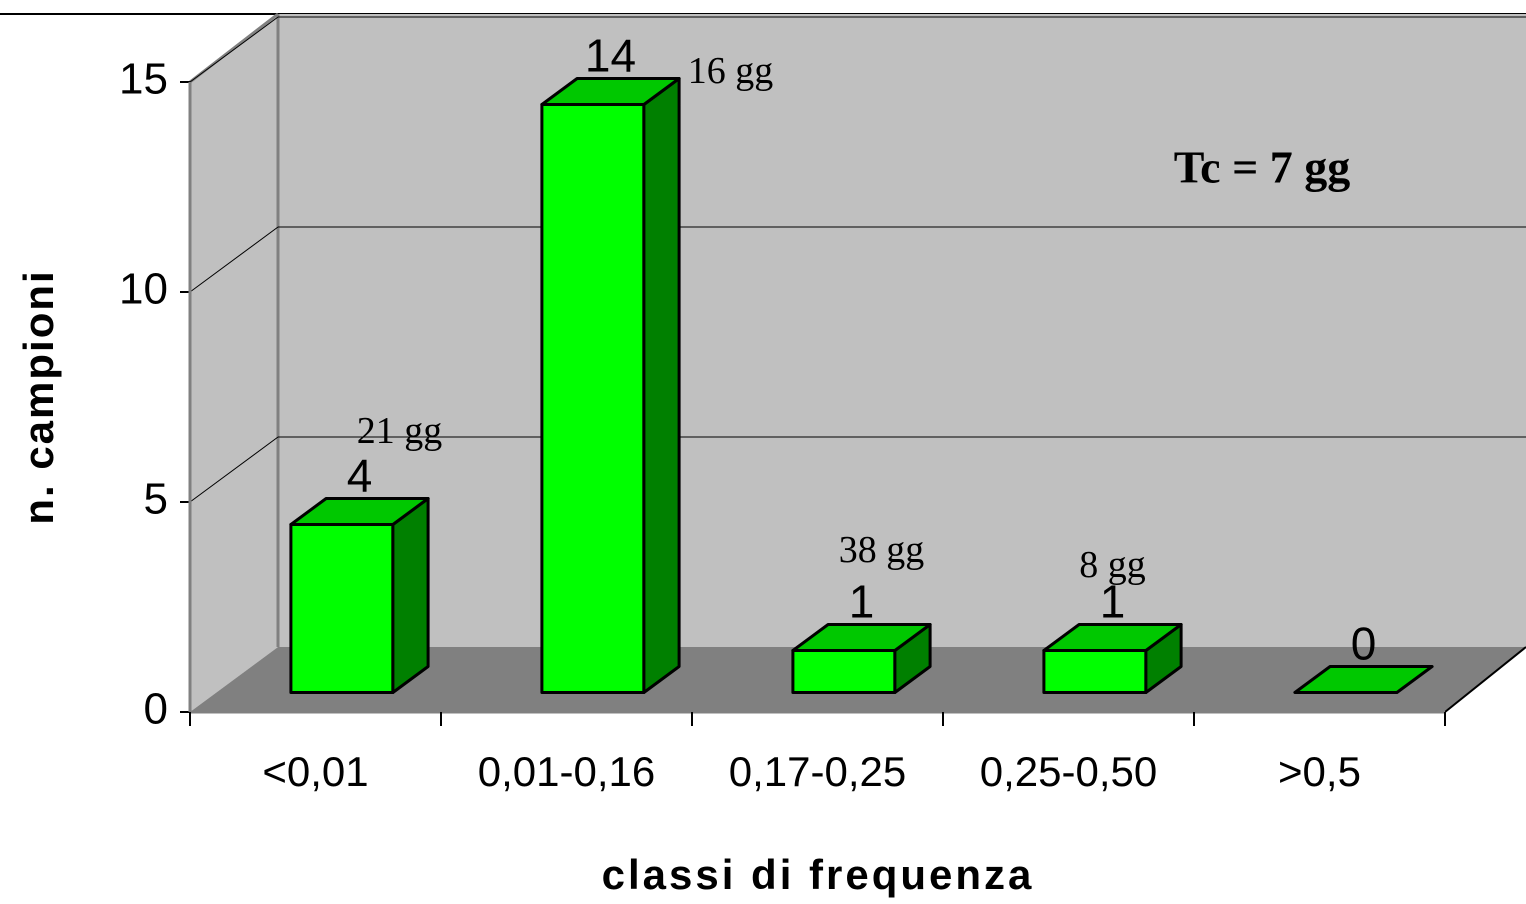  I want to click on bar-note: 38 gg, so click(882, 550).